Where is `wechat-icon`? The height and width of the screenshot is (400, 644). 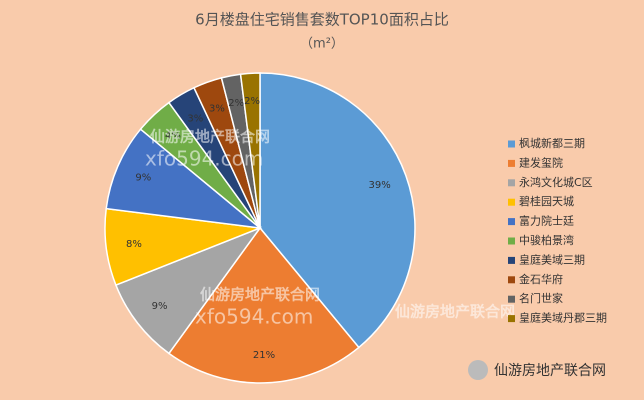 wechat-icon is located at coordinates (478, 370).